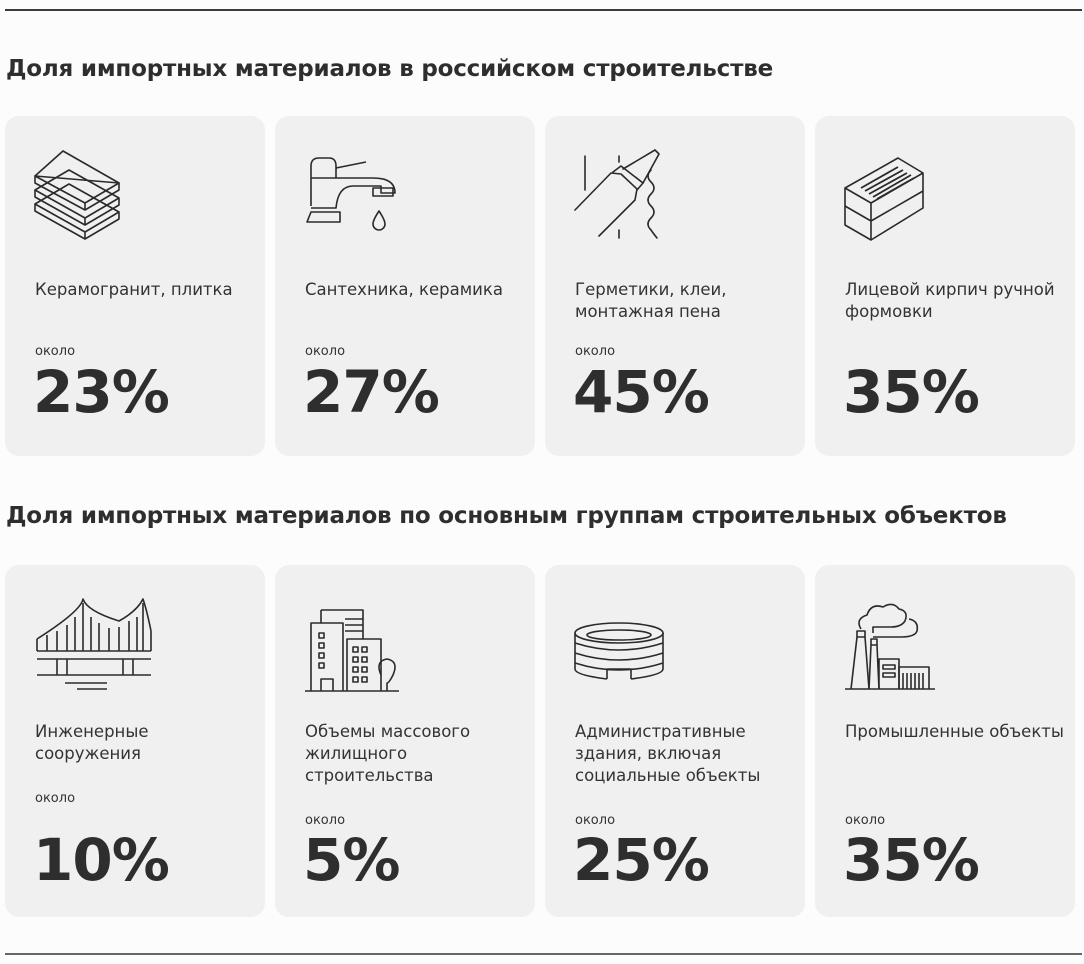 This screenshot has width=1084, height=964. Describe the element at coordinates (404, 289) in the screenshot. I see `card-label: Сантехника, керамика` at that location.